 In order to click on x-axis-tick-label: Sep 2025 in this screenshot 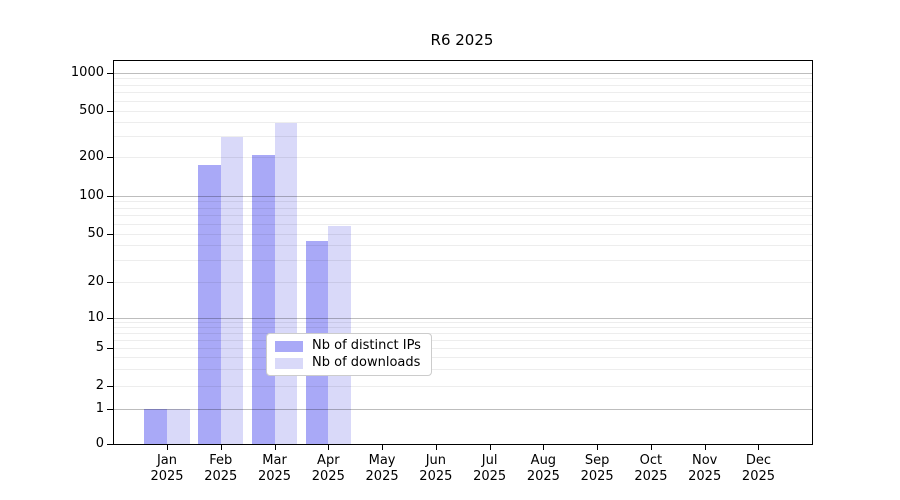, I will do `click(597, 469)`.